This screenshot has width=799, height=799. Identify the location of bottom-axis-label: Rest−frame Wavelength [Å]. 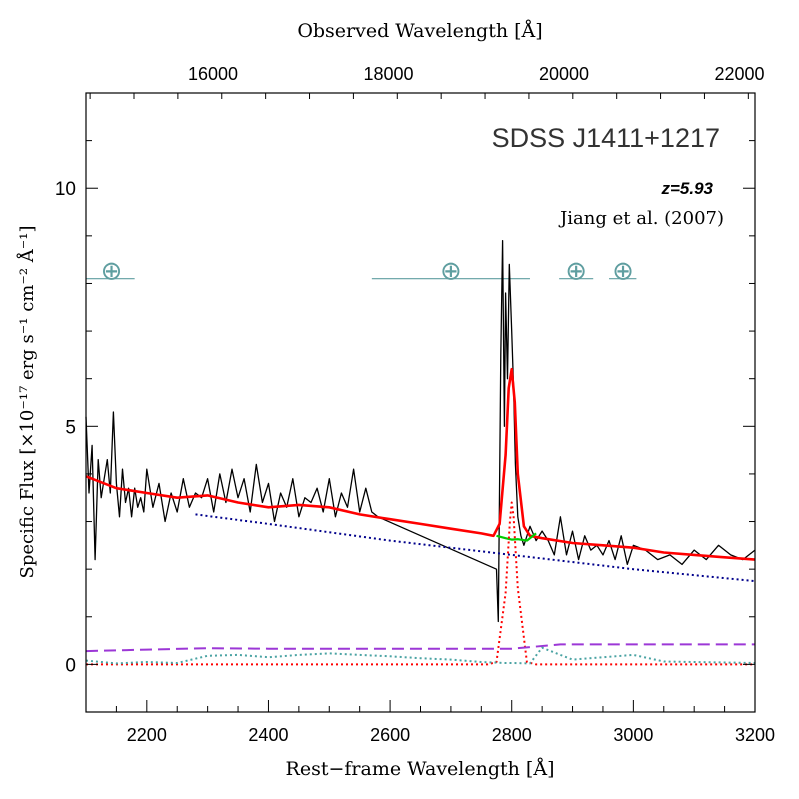
(420, 769).